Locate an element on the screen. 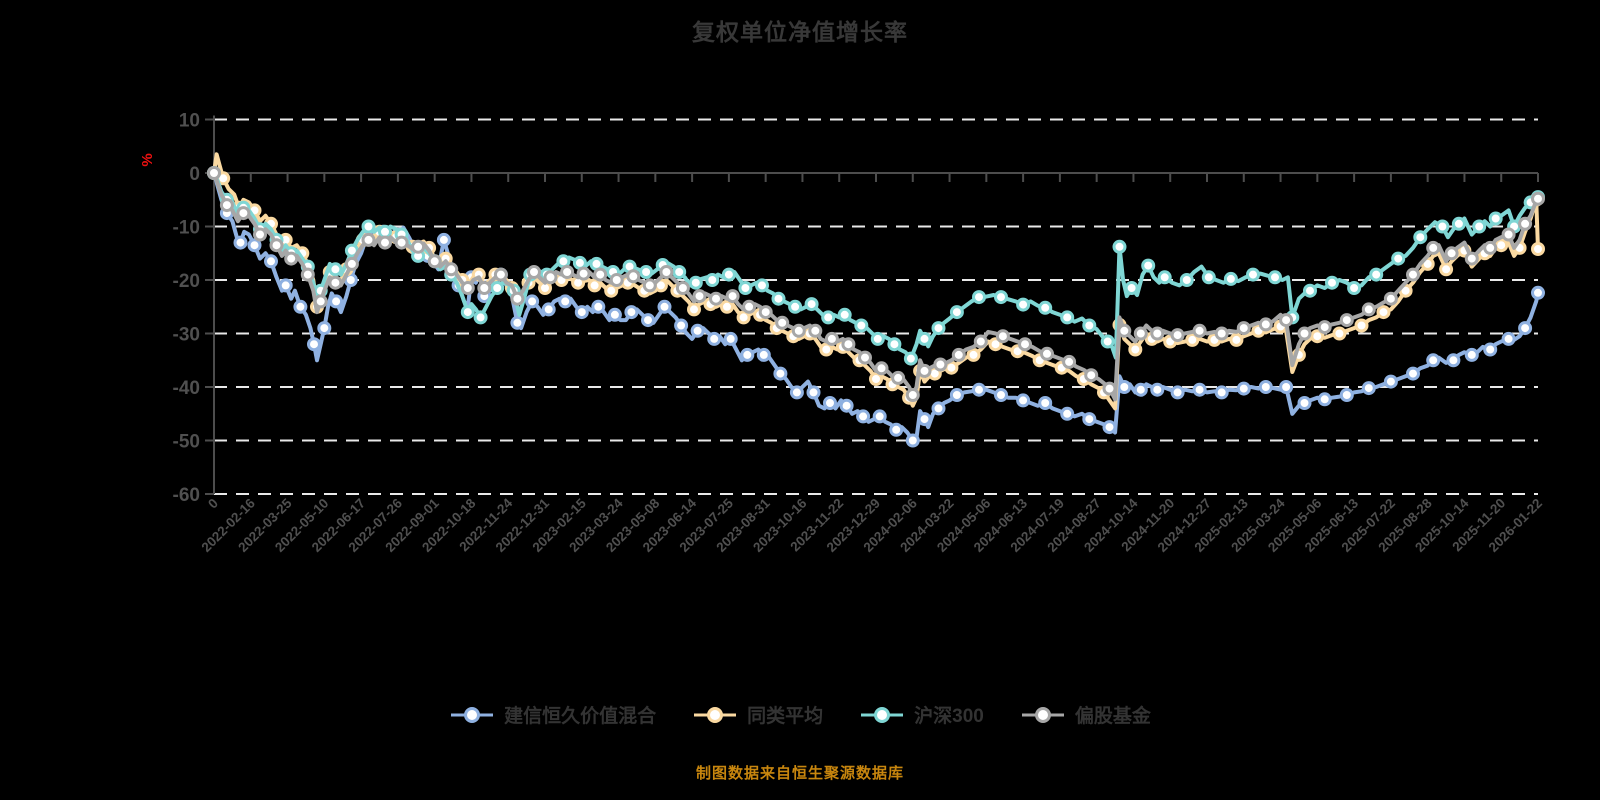 The height and width of the screenshot is (800, 1600). legend-item-1: 同类平均 is located at coordinates (757, 714).